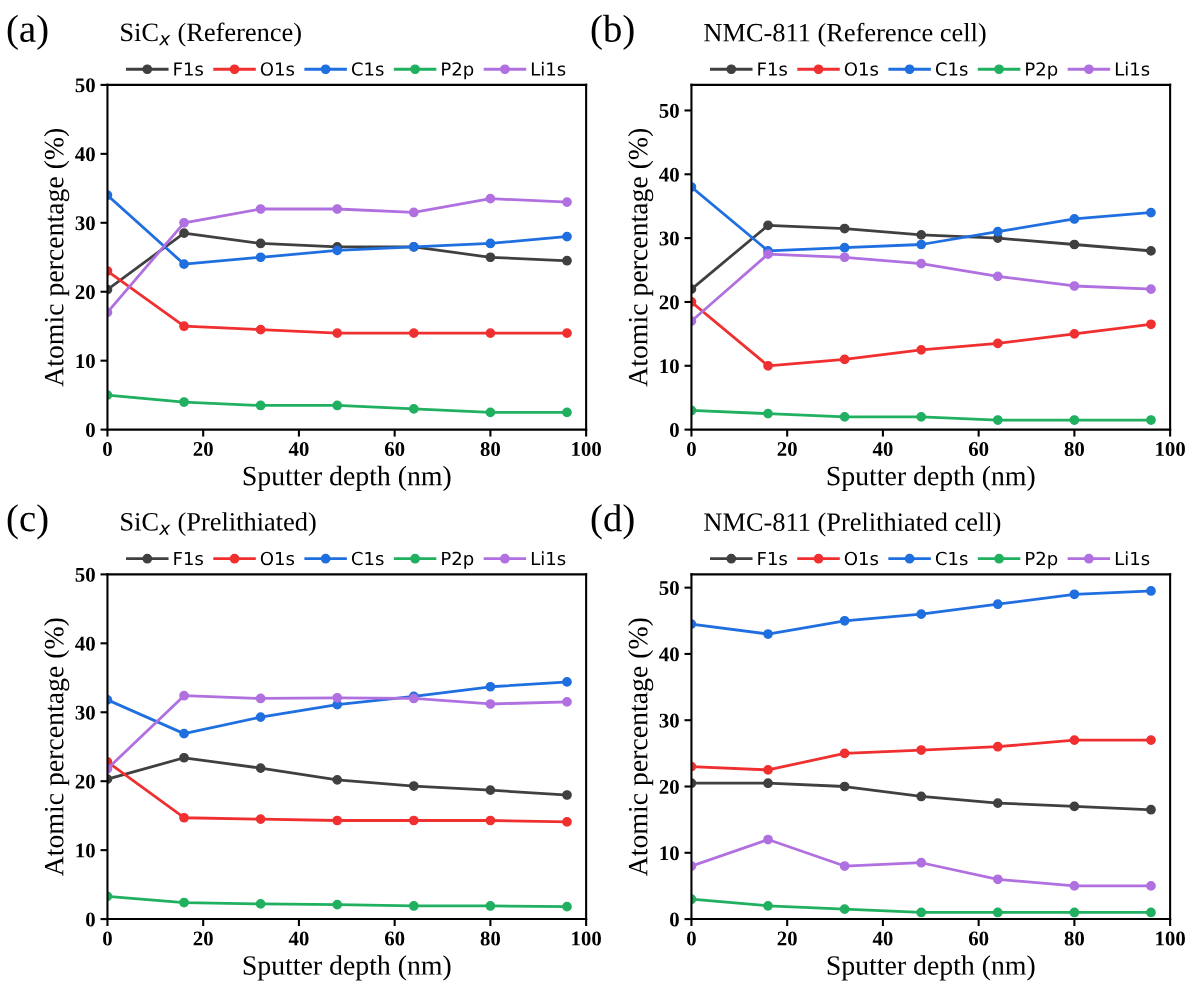  Describe the element at coordinates (27, 32) in the screenshot. I see `chart-title: (a)` at that location.